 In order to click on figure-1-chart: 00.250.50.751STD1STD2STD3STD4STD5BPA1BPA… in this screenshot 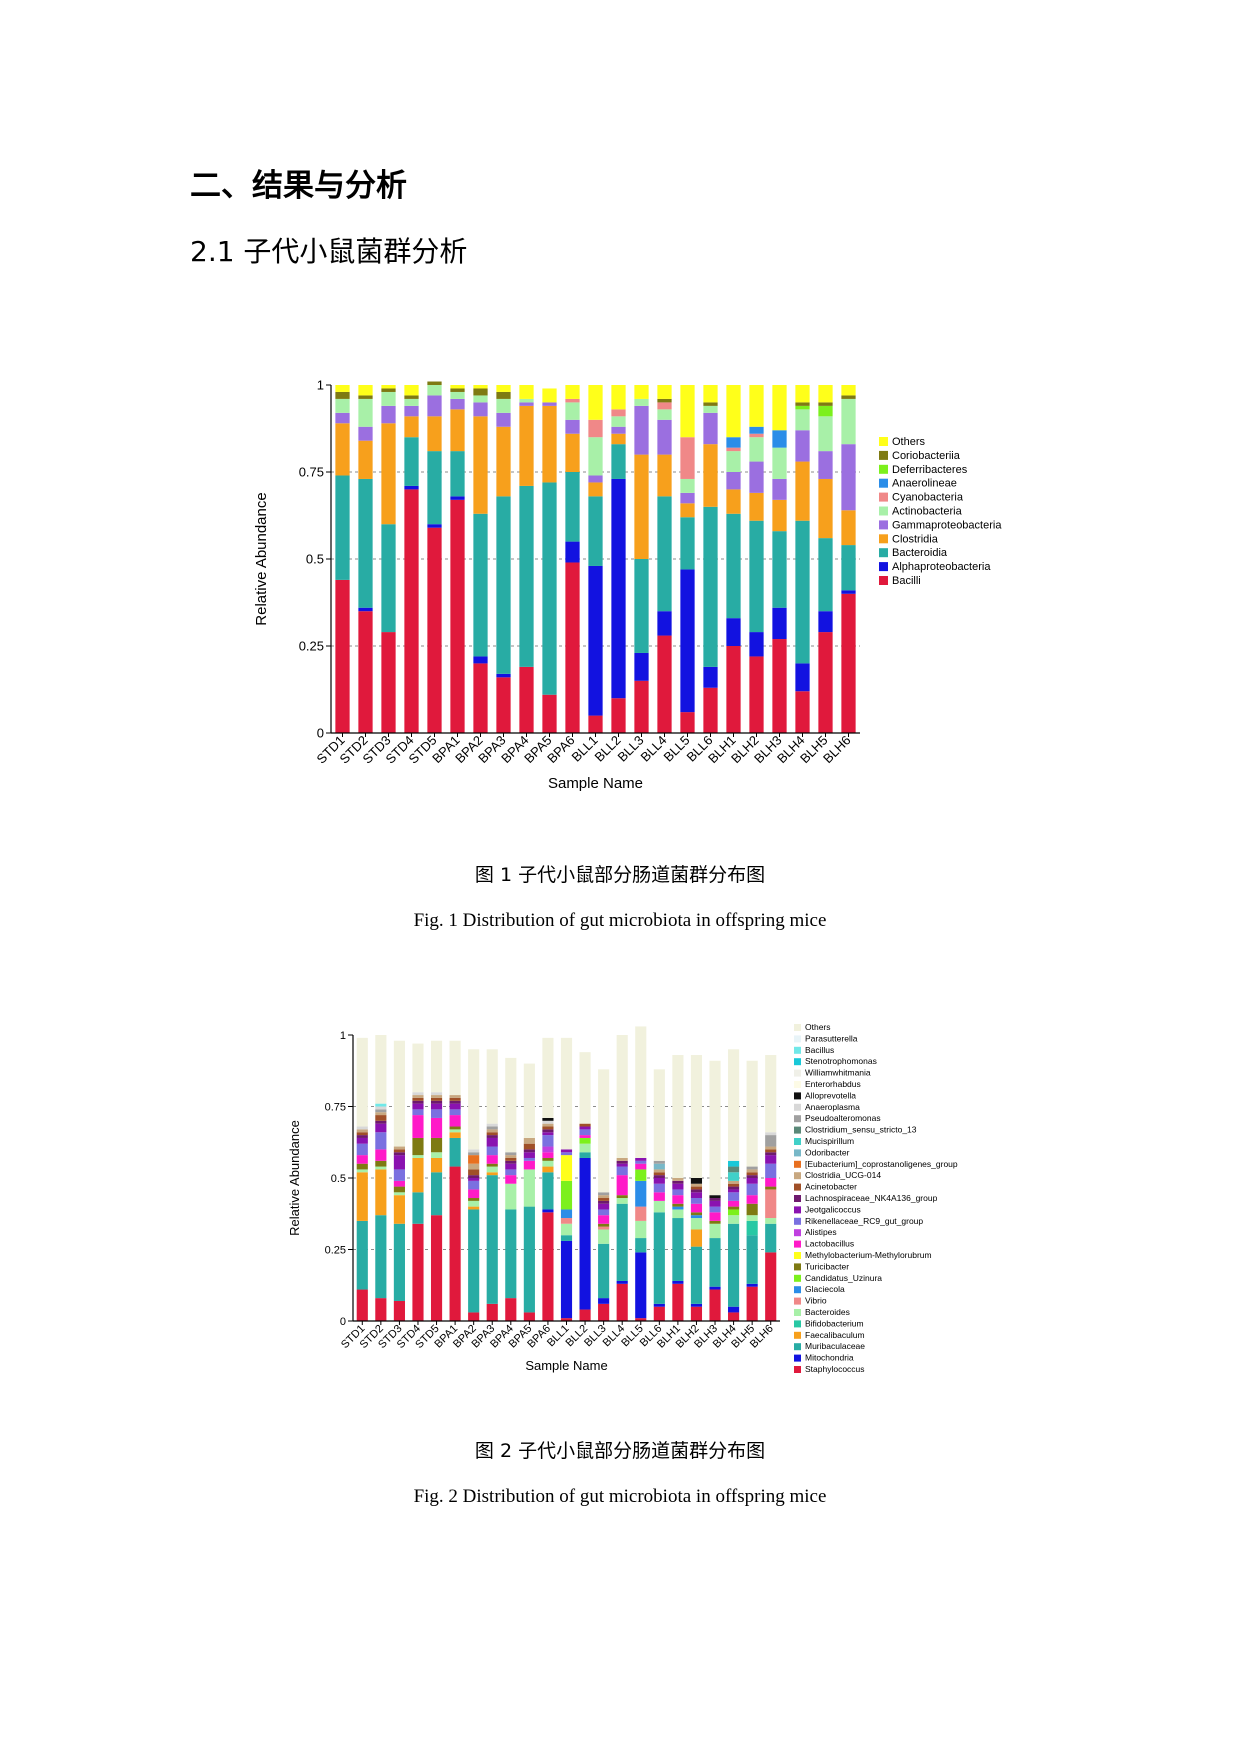, I will do `click(627, 585)`.